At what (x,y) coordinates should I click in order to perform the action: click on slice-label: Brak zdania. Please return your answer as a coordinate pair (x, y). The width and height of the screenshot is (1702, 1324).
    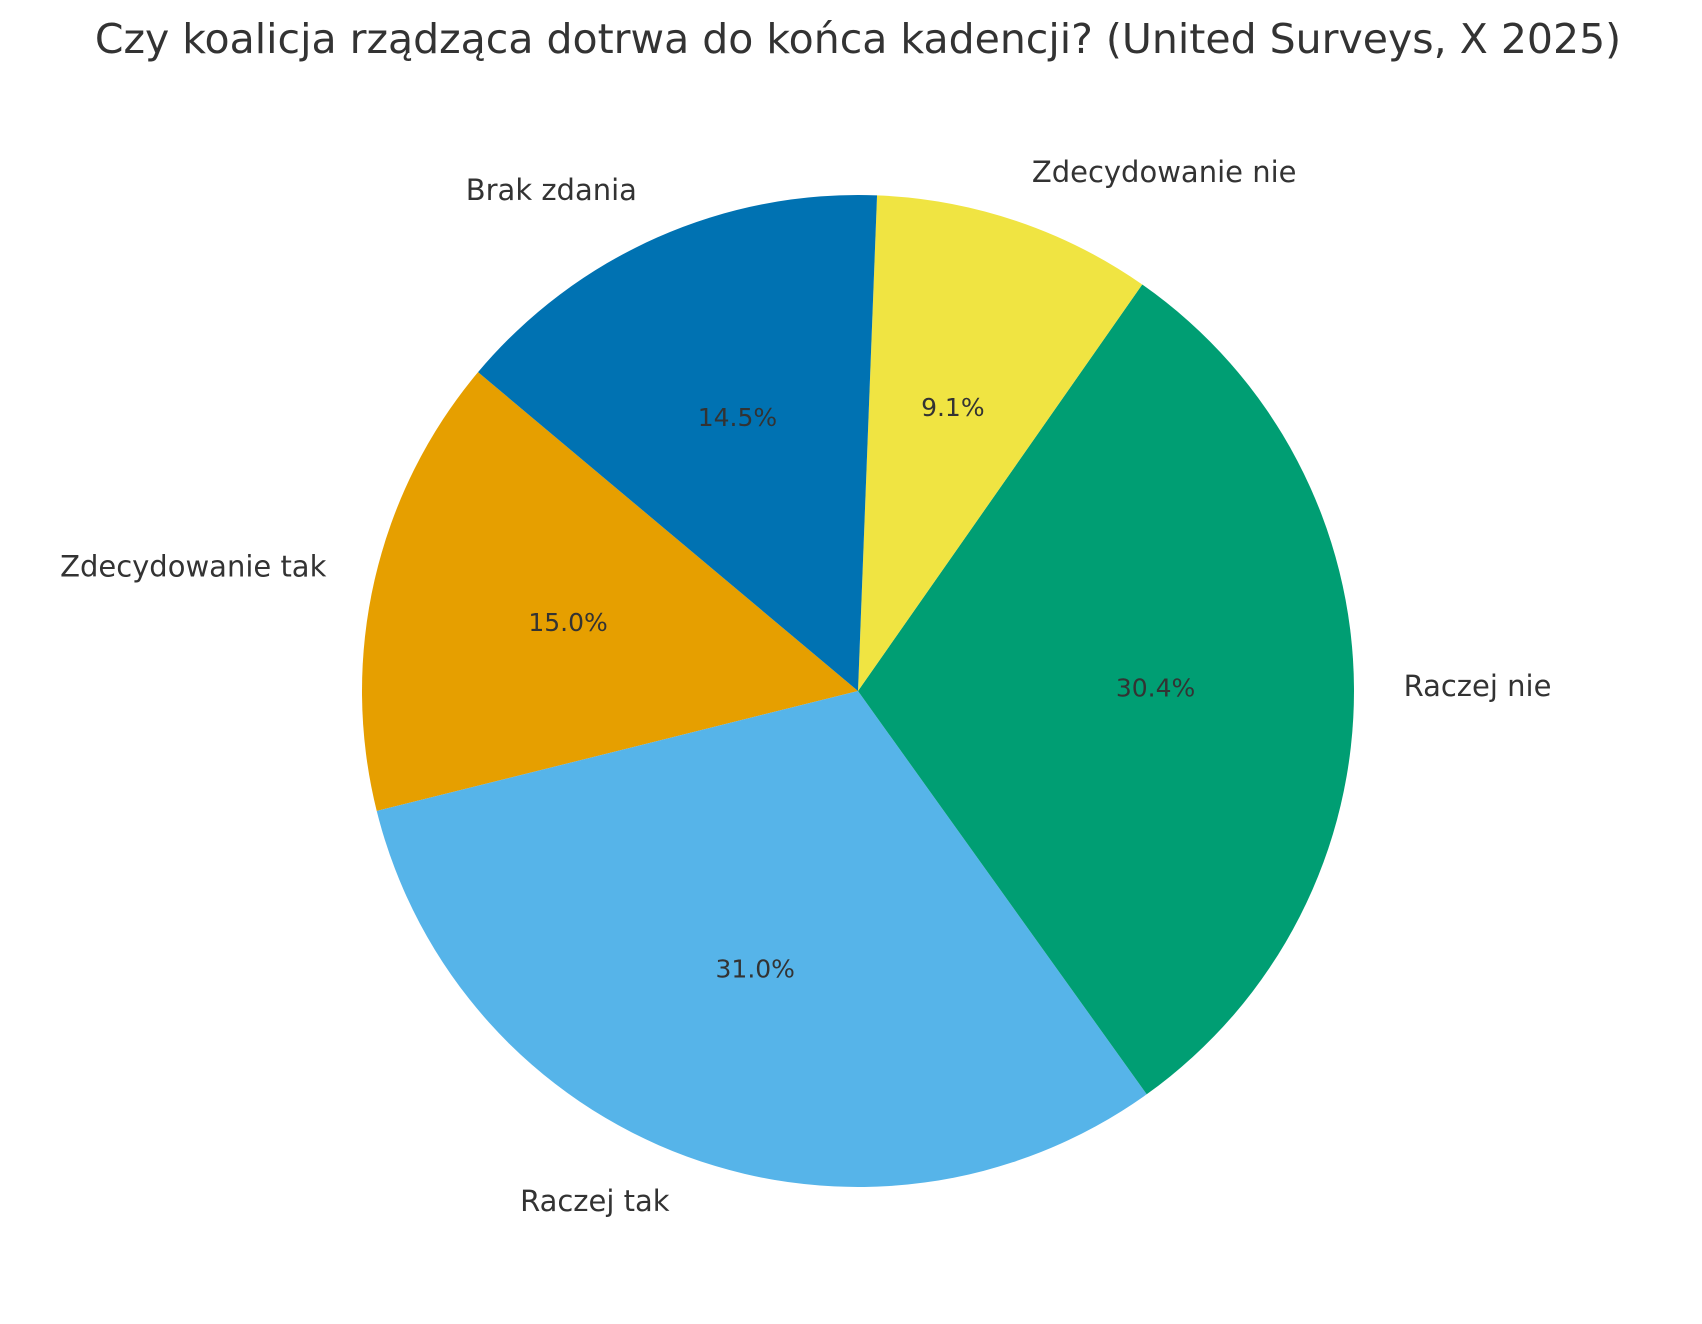
    Looking at the image, I should click on (551, 190).